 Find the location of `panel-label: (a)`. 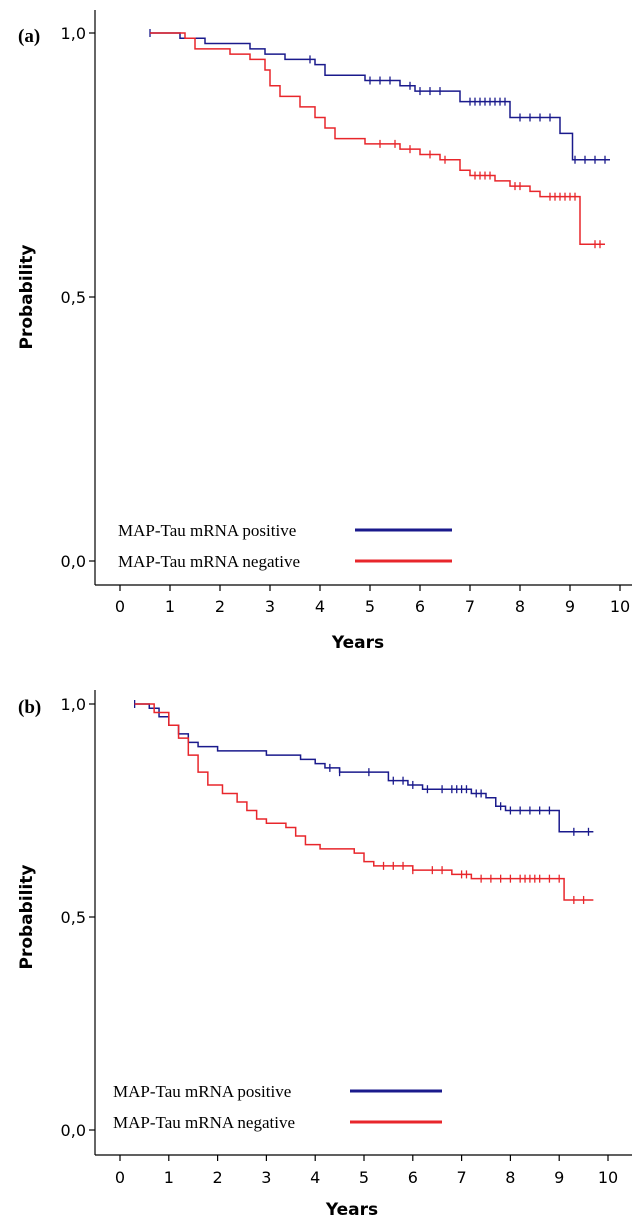

panel-label: (a) is located at coordinates (29, 36).